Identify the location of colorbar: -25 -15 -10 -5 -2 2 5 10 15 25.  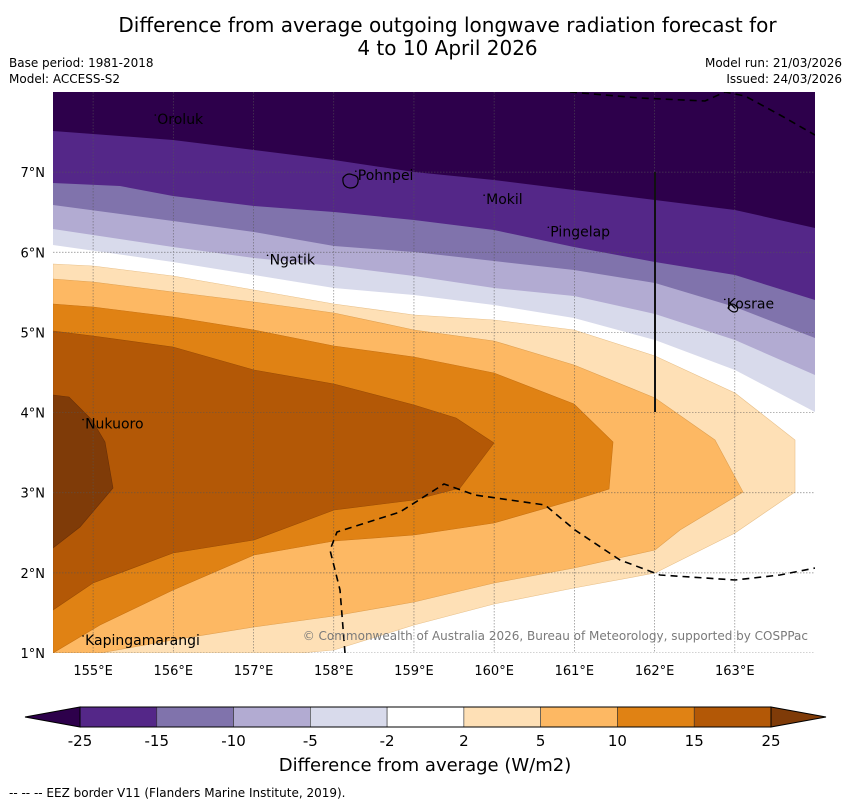
(425, 728).